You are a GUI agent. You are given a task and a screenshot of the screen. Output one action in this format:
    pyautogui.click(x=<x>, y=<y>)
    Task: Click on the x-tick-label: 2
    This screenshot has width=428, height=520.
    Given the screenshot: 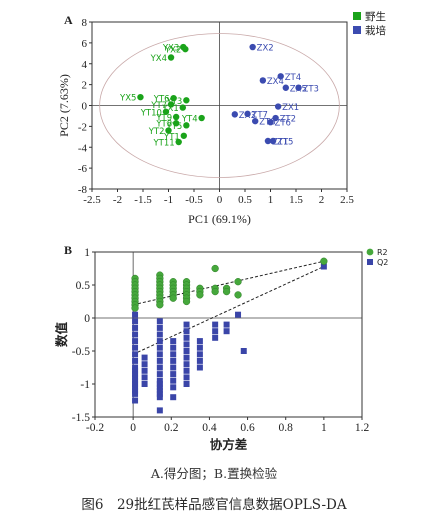 What is the action you would take?
    pyautogui.click(x=322, y=200)
    